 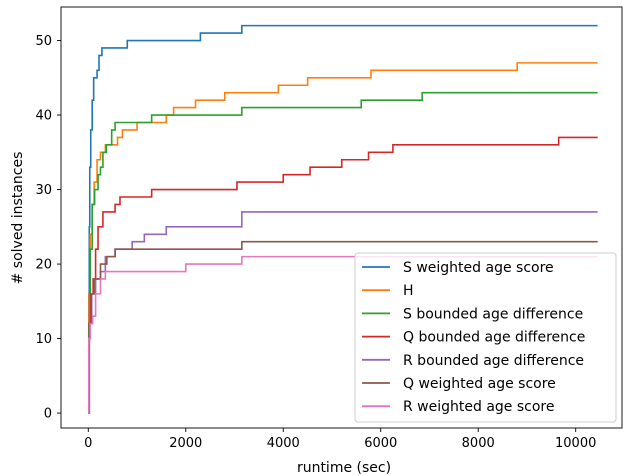 What do you see at coordinates (380, 443) in the screenshot?
I see `x-tick-label: 6000` at bounding box center [380, 443].